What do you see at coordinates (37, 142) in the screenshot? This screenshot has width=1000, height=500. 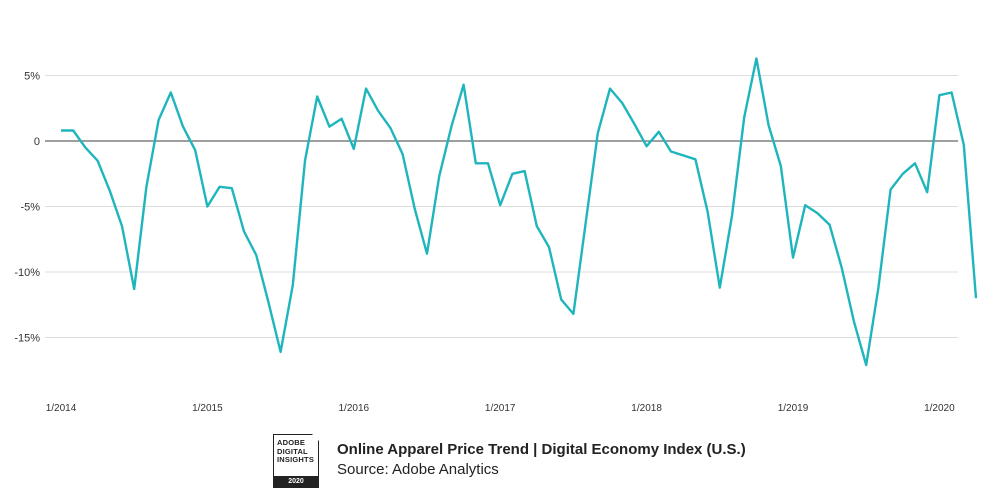 I see `y-tick-label: 0` at bounding box center [37, 142].